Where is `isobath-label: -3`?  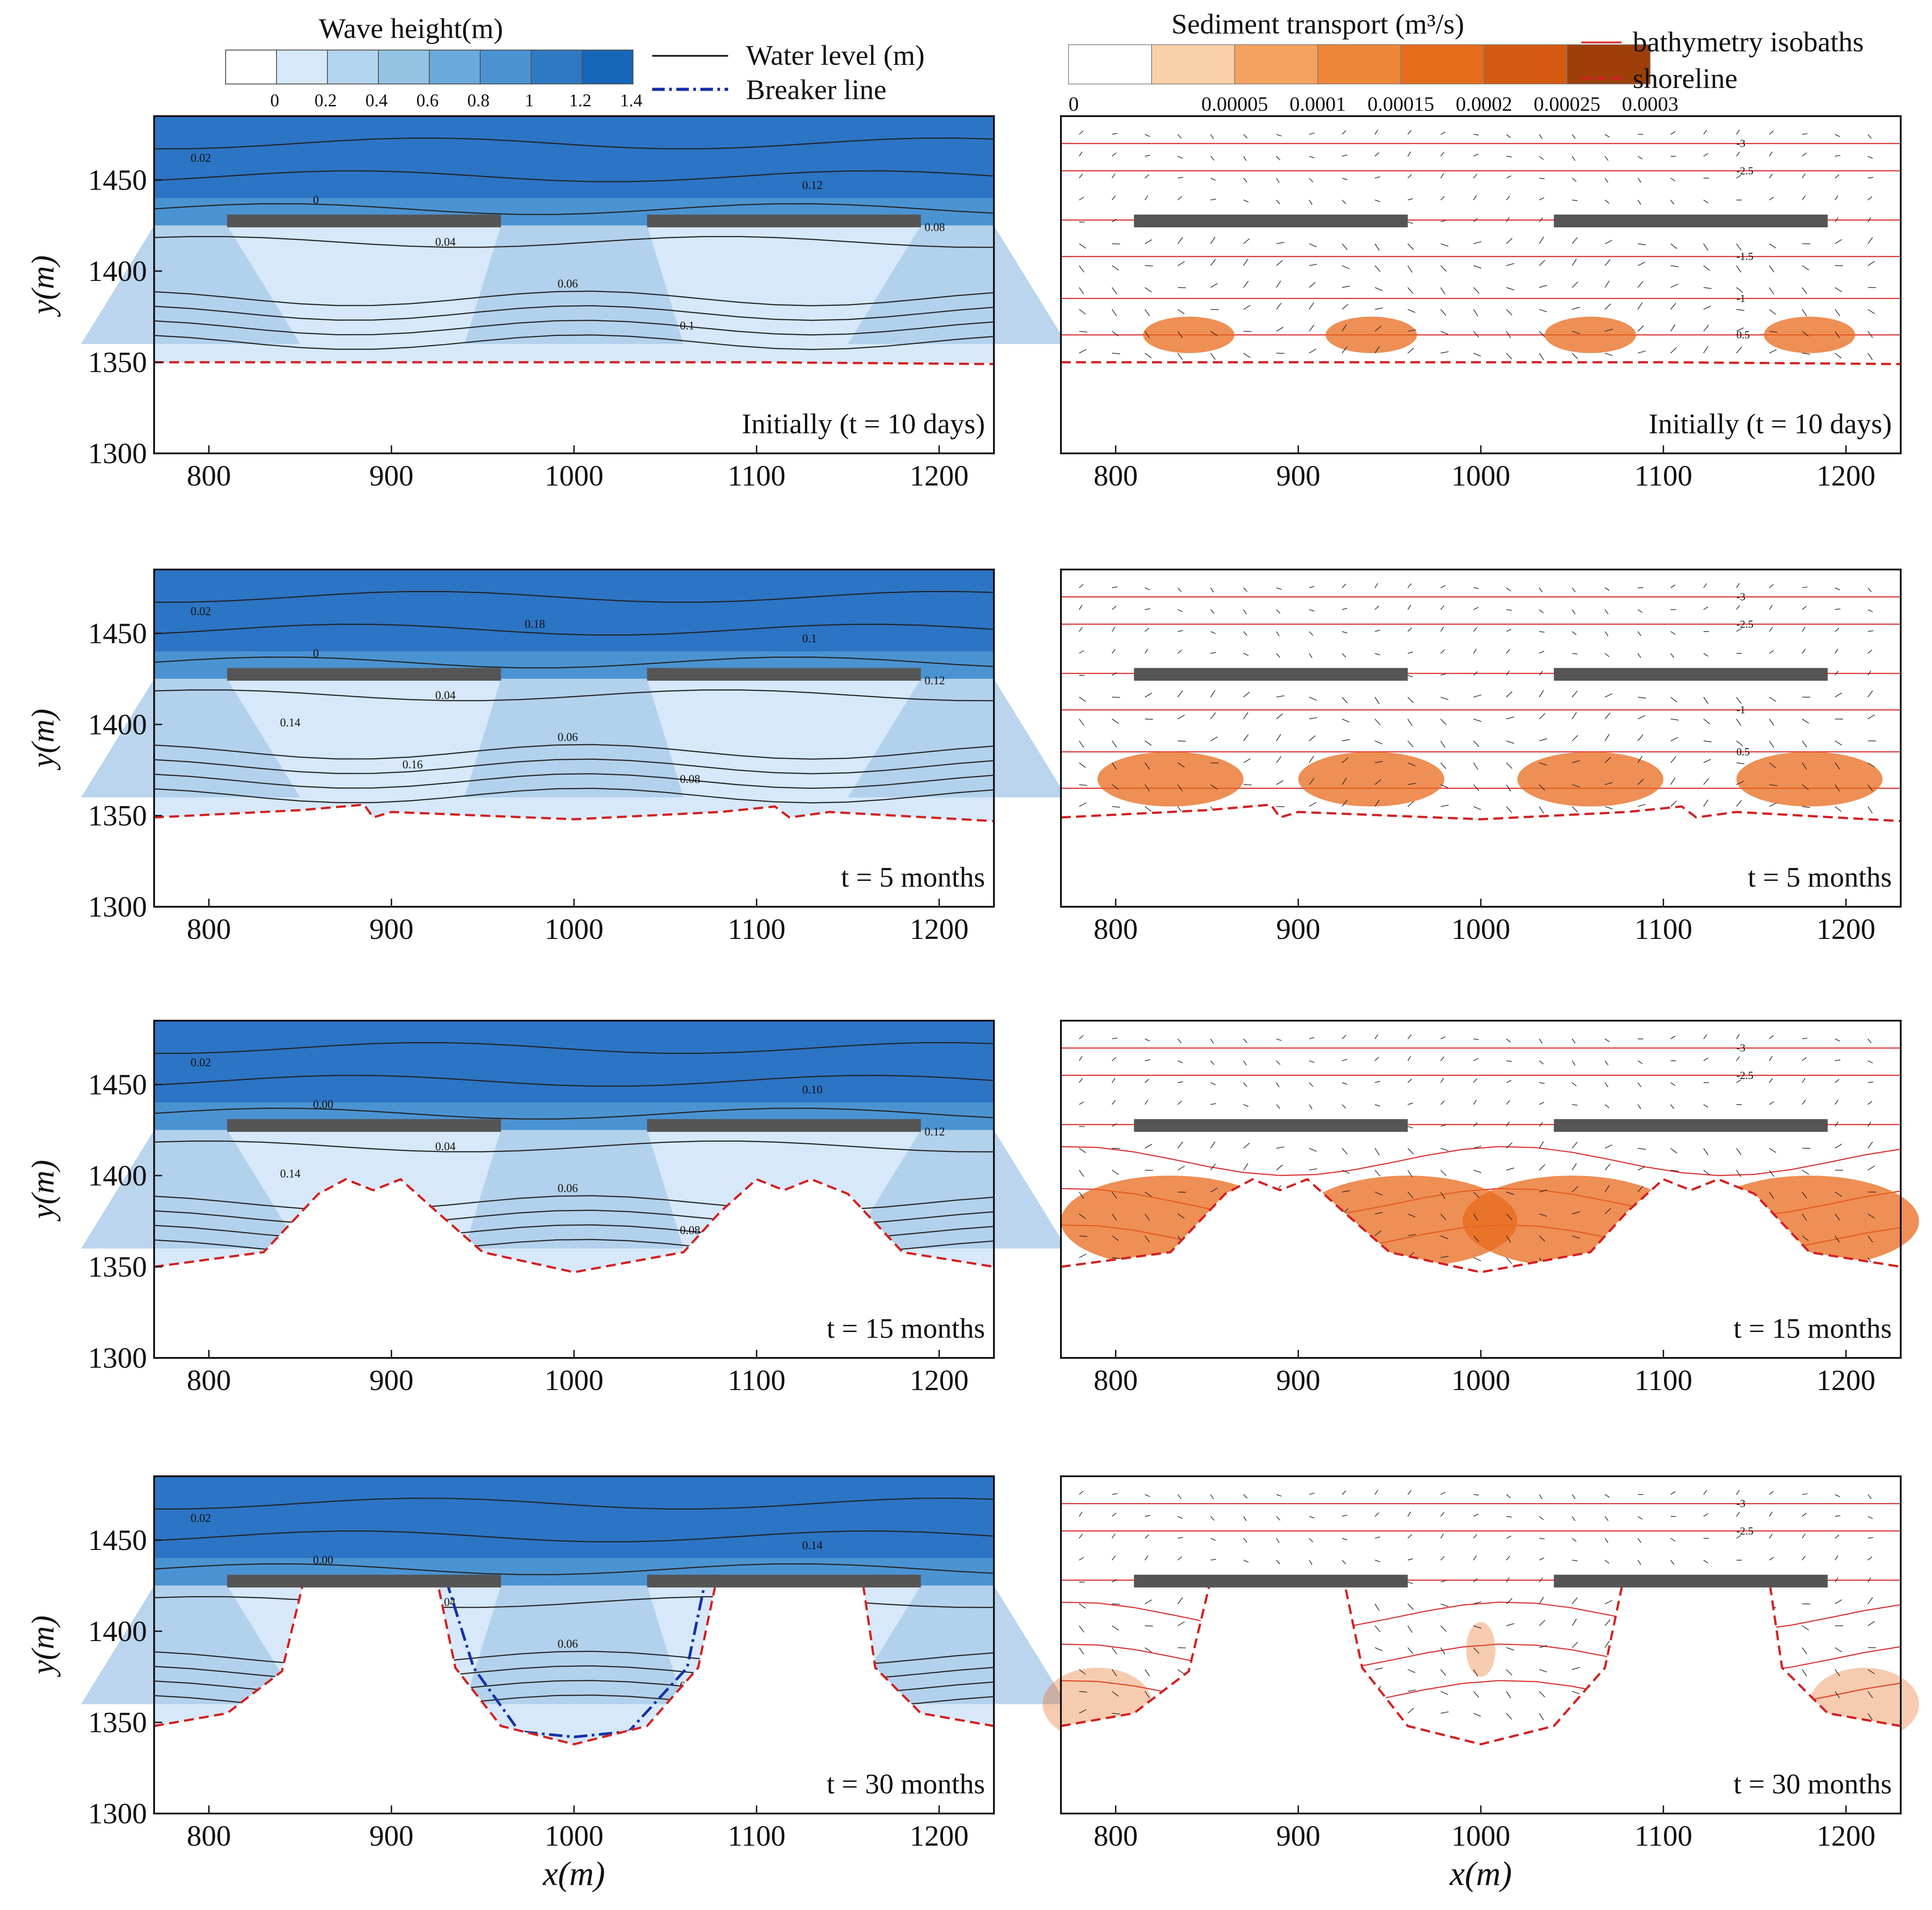
isobath-label: -3 is located at coordinates (1740, 597).